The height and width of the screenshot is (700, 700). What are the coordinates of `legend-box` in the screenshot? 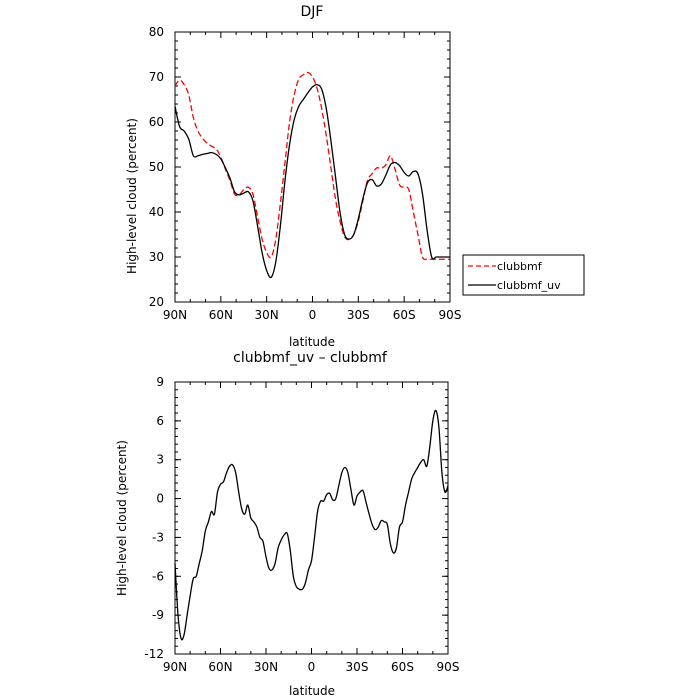 It's located at (523, 275).